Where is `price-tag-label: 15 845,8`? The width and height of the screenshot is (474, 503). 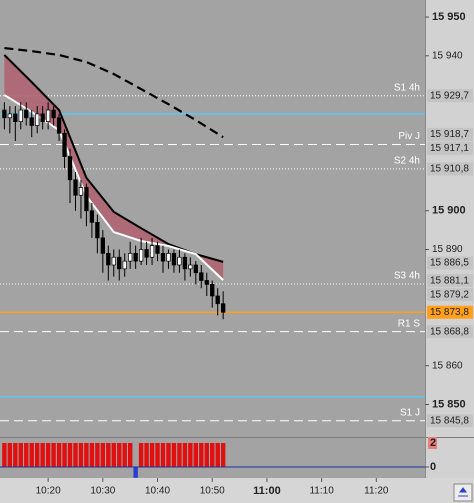 price-tag-label: 15 845,8 is located at coordinates (449, 420).